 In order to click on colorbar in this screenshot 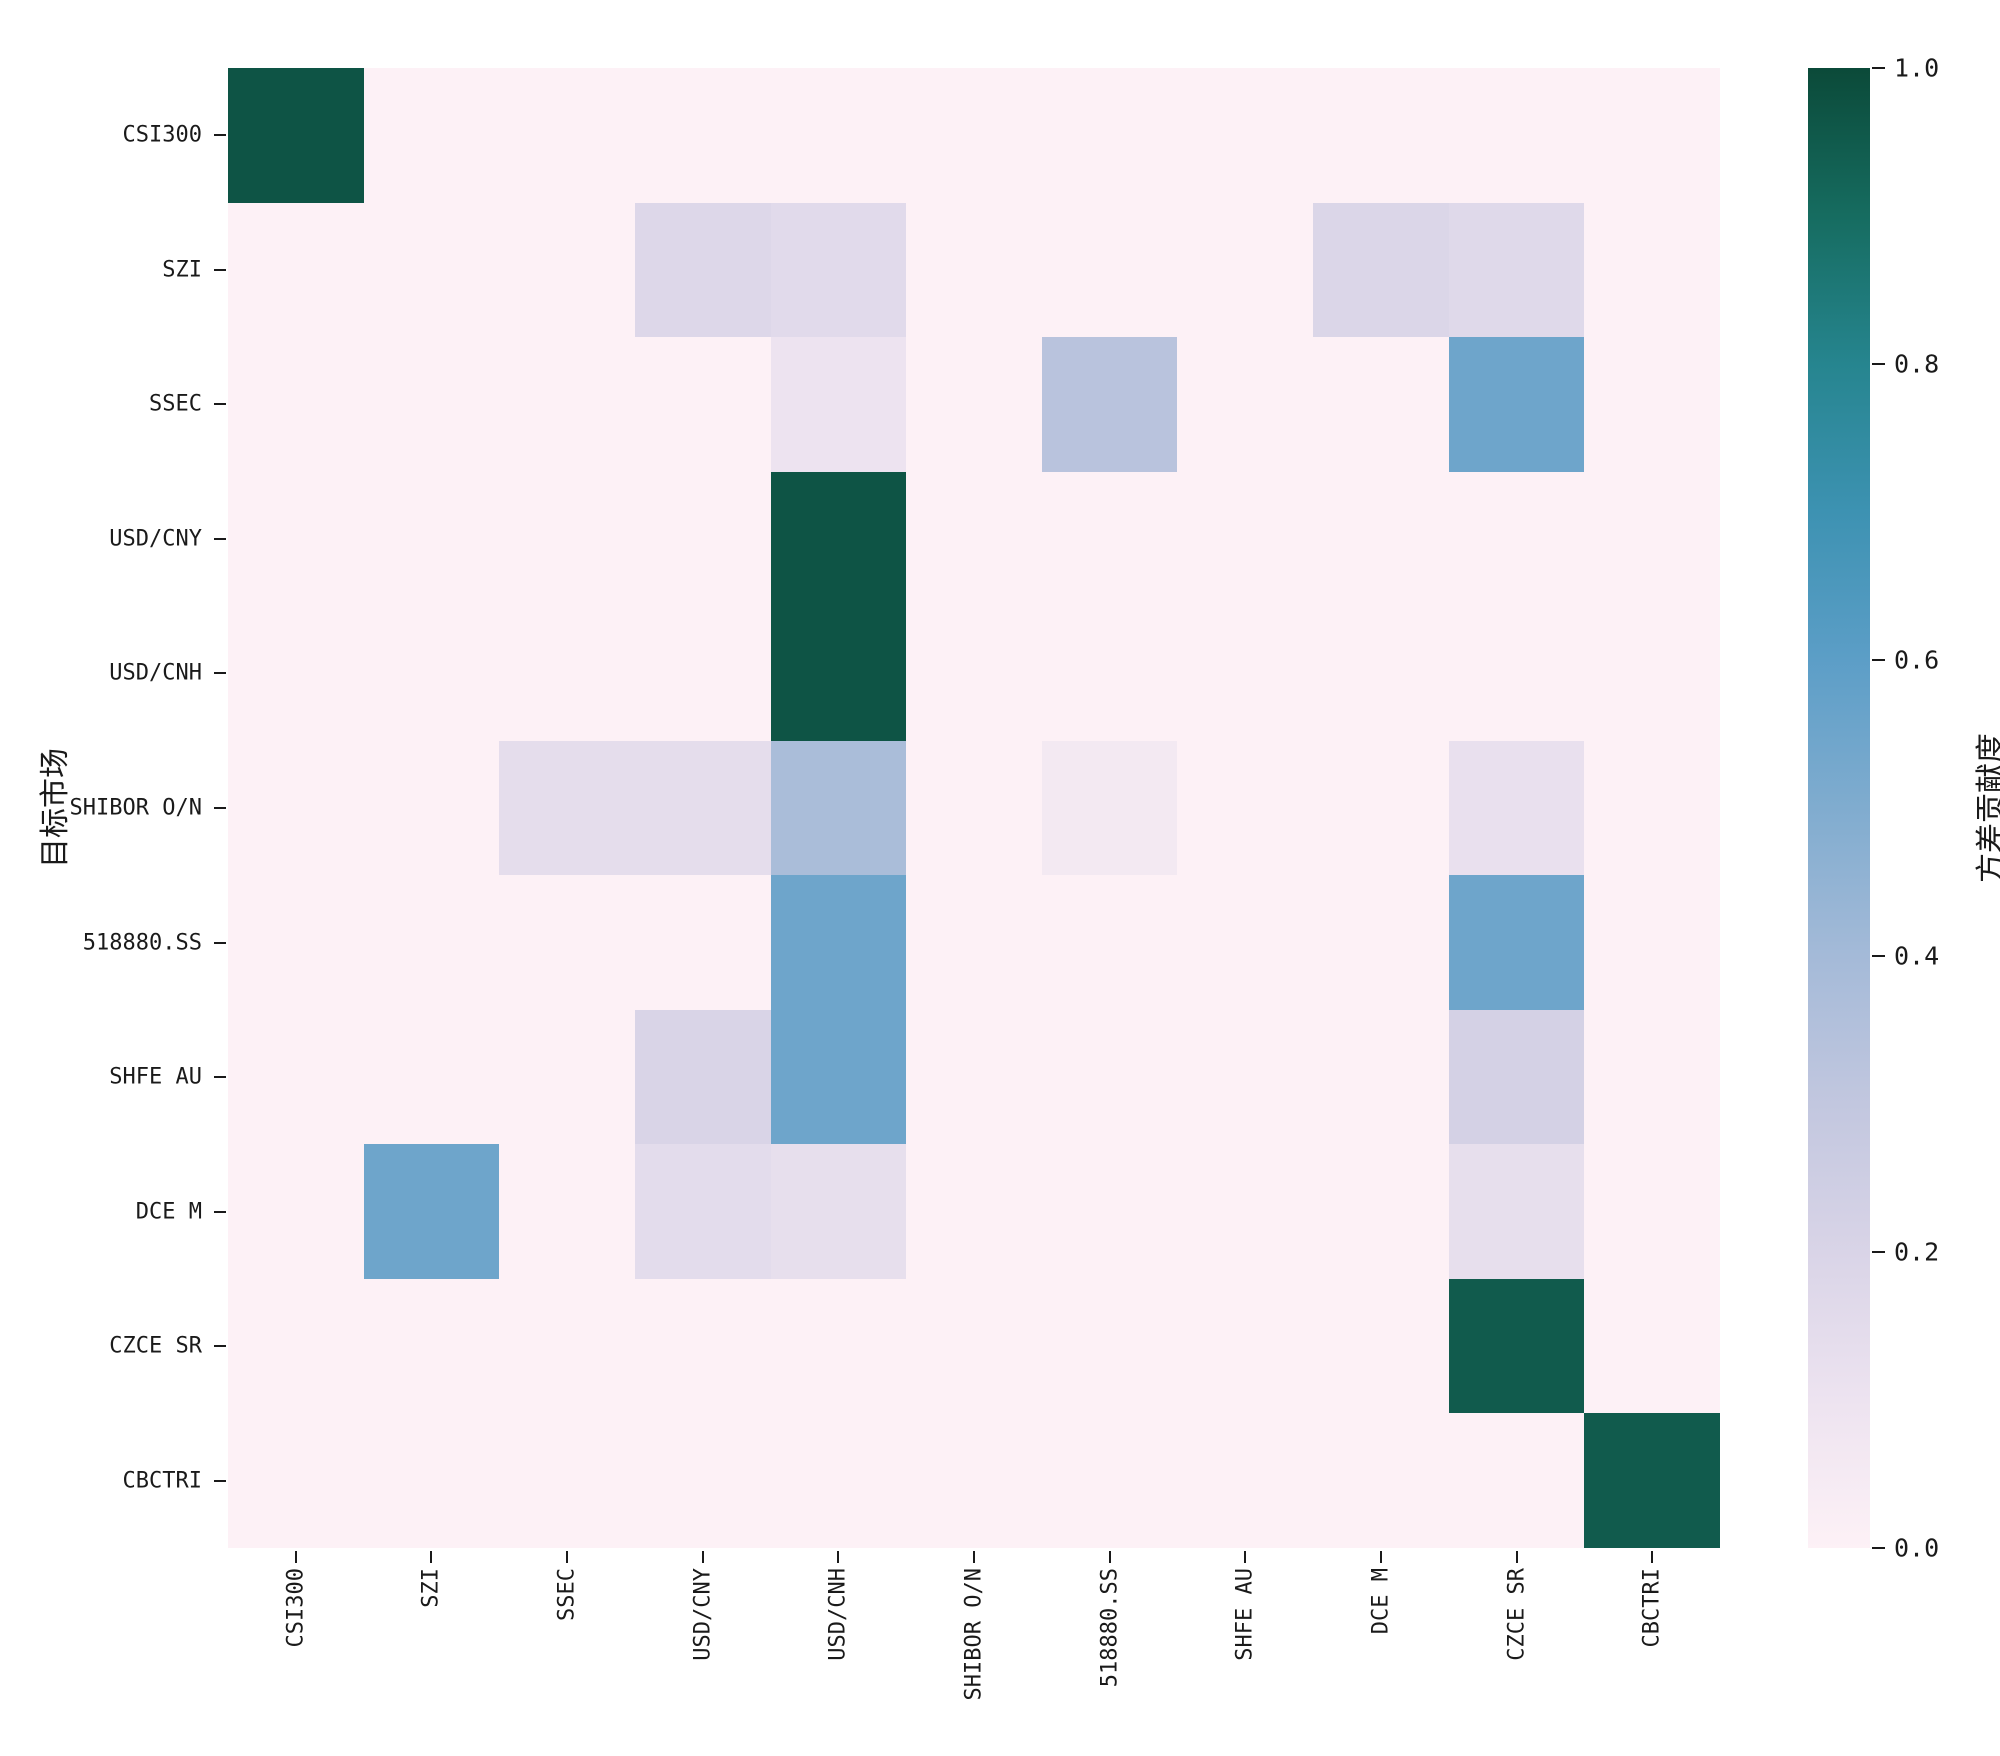, I will do `click(1839, 808)`.